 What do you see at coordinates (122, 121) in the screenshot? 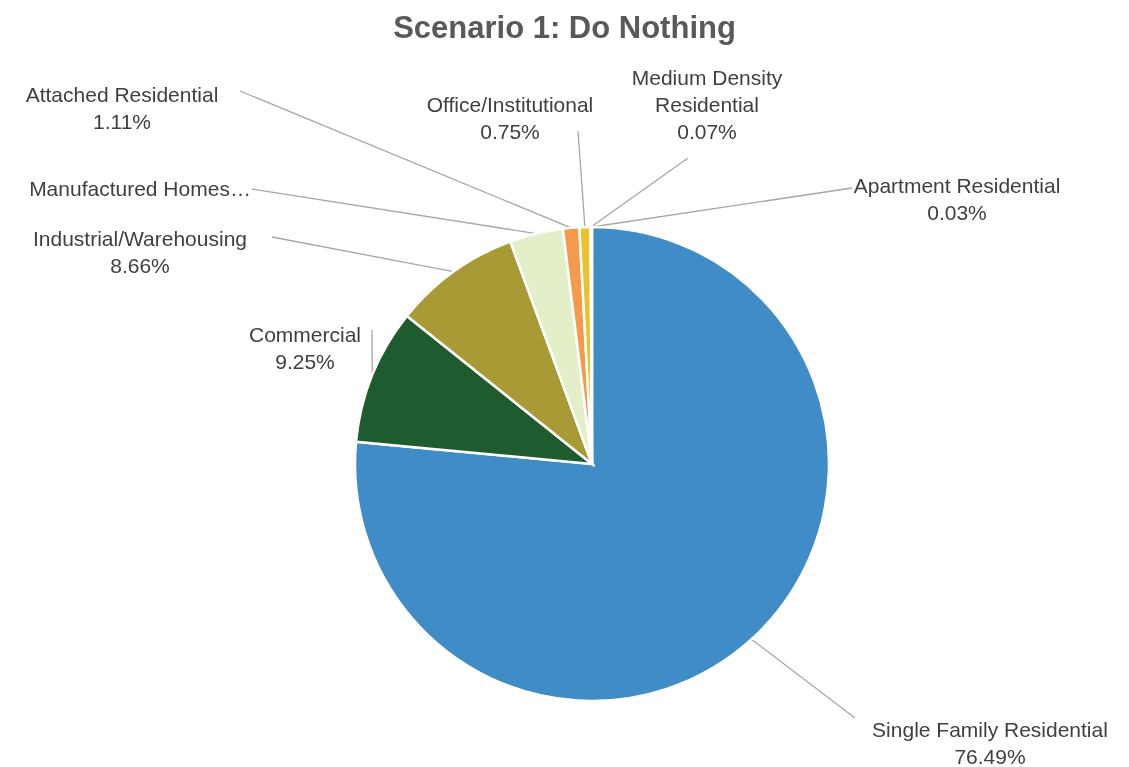
I see `data-label: 1.11%` at bounding box center [122, 121].